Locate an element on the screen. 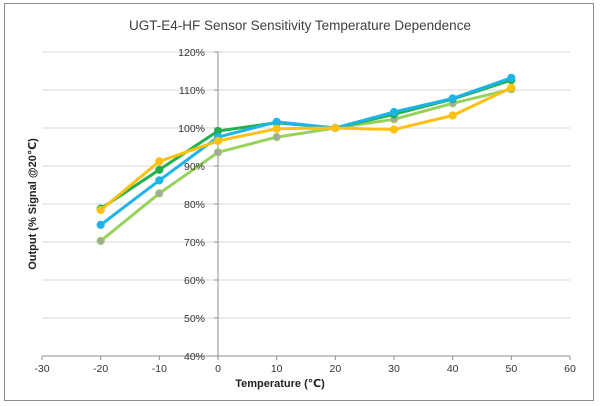  x-tick-label: -10 is located at coordinates (159, 369).